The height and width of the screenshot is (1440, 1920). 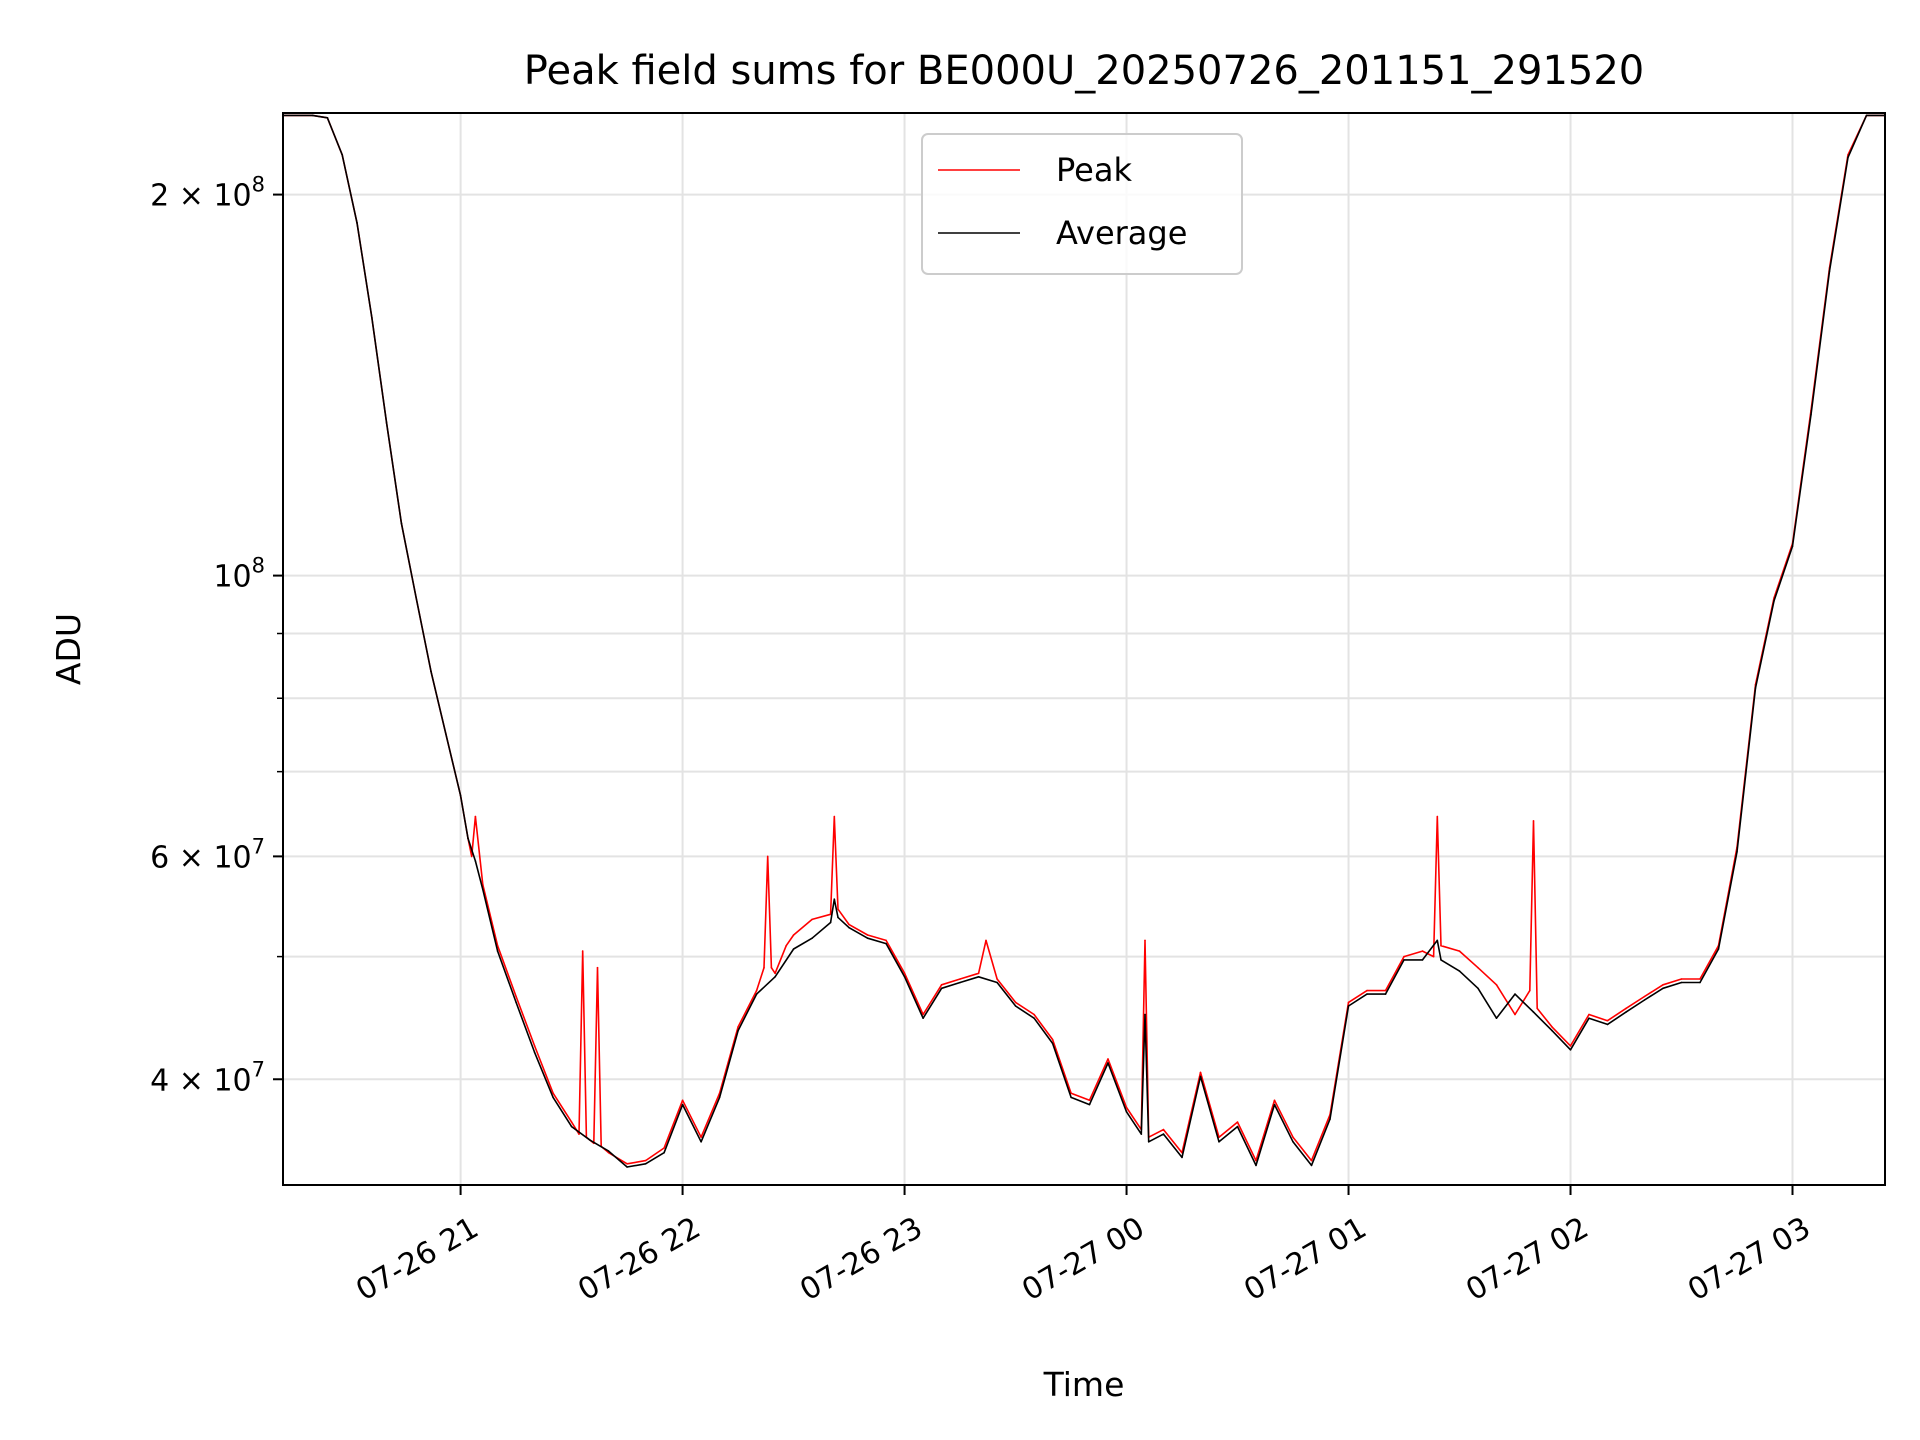 What do you see at coordinates (1121, 233) in the screenshot?
I see `legend-label-average: Average` at bounding box center [1121, 233].